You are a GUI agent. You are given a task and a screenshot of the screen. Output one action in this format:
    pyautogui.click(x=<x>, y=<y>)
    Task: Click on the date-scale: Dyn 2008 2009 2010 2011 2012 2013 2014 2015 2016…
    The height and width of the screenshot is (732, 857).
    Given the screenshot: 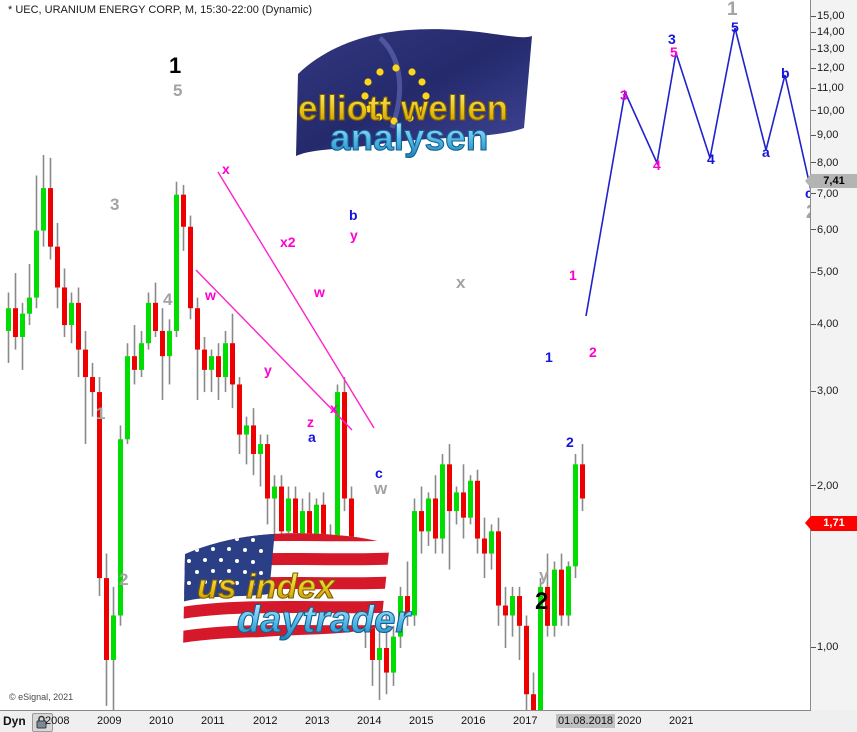 What is the action you would take?
    pyautogui.click(x=428, y=721)
    